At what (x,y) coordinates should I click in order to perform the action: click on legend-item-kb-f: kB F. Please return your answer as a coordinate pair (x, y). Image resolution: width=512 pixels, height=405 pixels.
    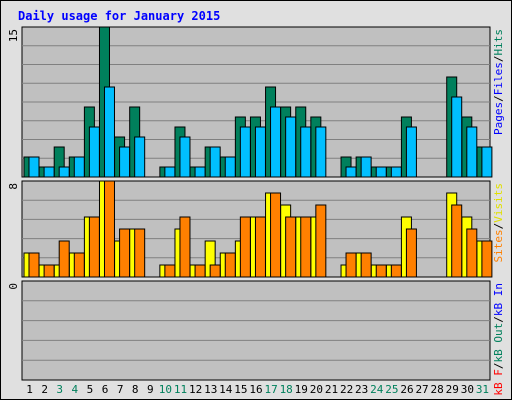
    Looking at the image, I should click on (498, 382).